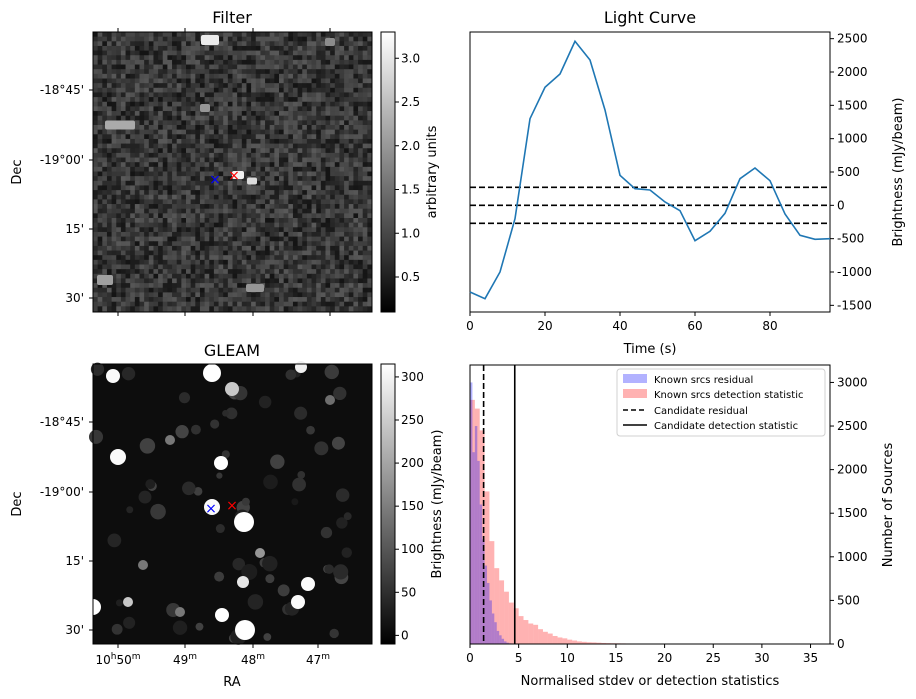  What do you see at coordinates (854, 305) in the screenshot?
I see `y-tick-label: -1500` at bounding box center [854, 305].